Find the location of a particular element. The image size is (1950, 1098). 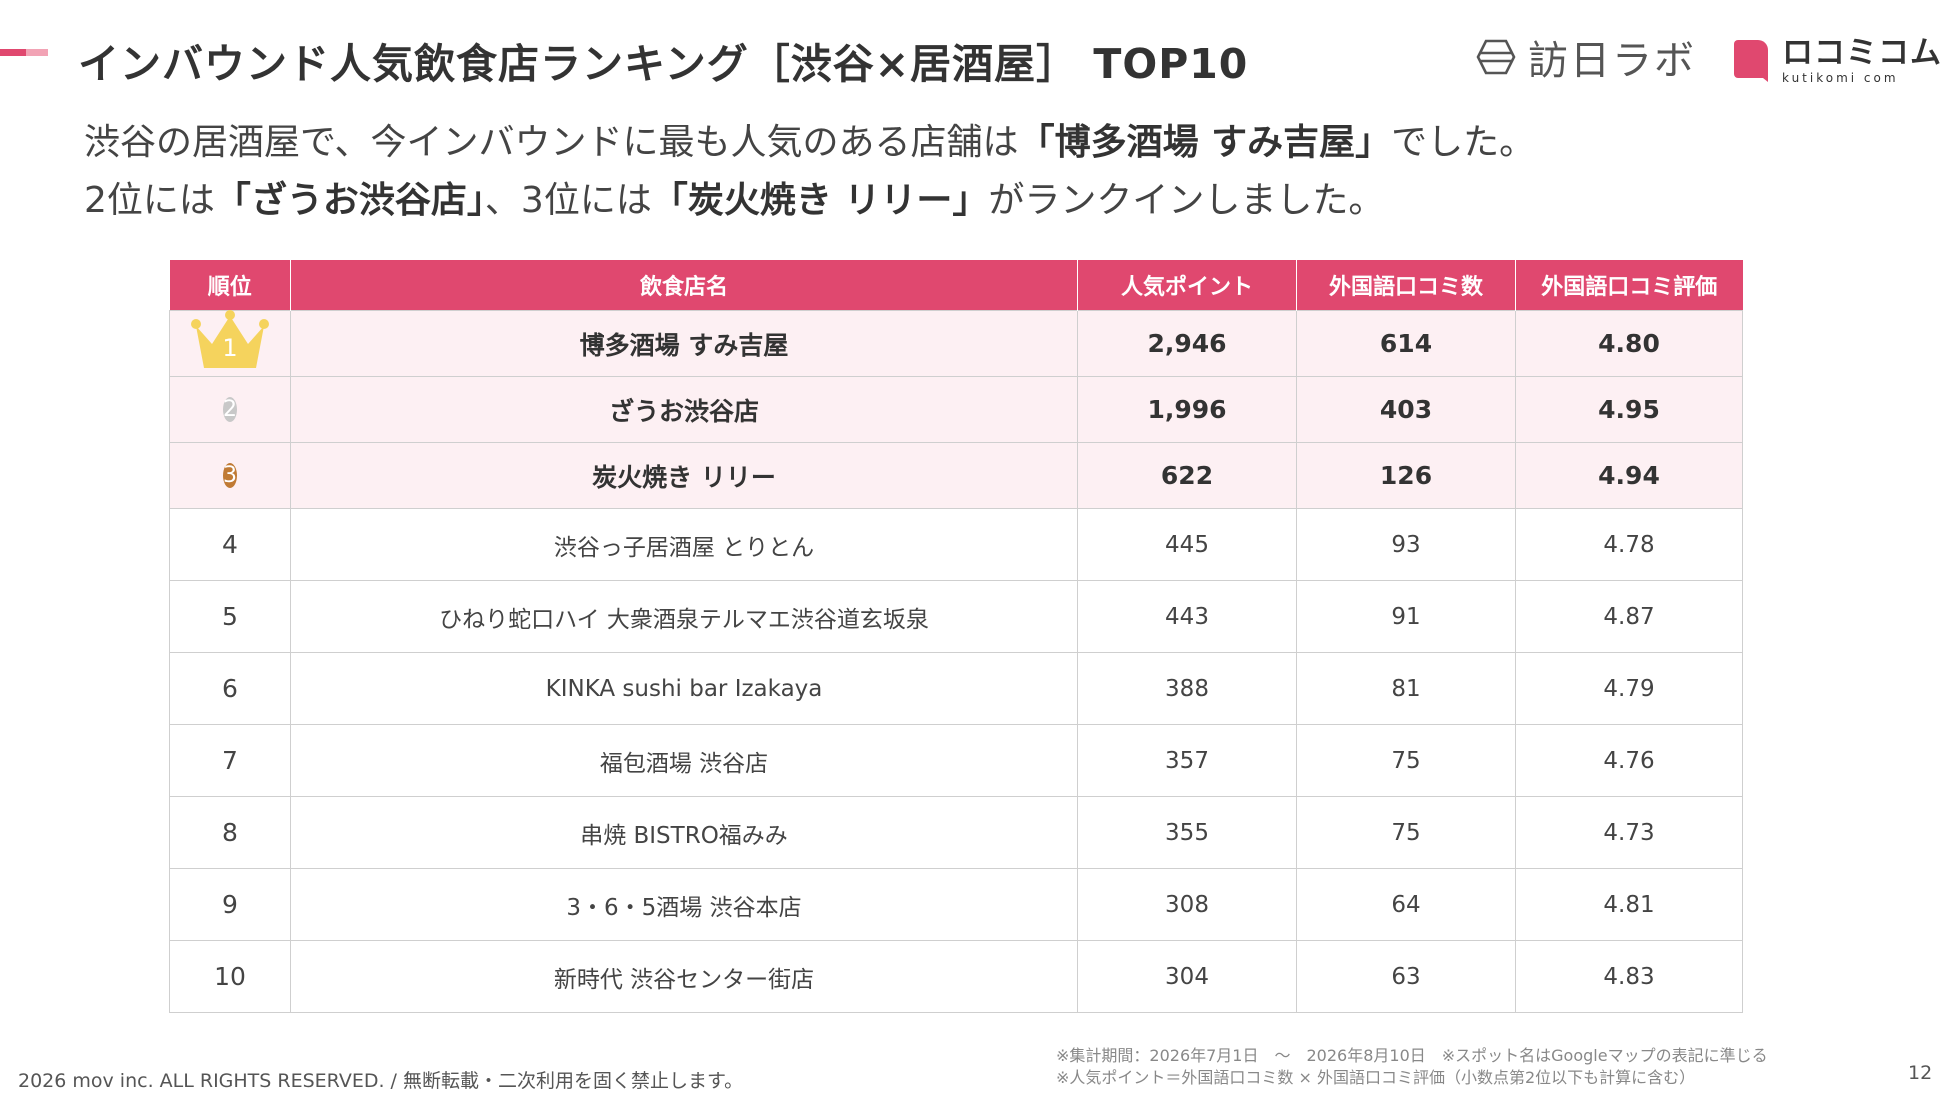

review-rating: 4.81 is located at coordinates (1629, 904).